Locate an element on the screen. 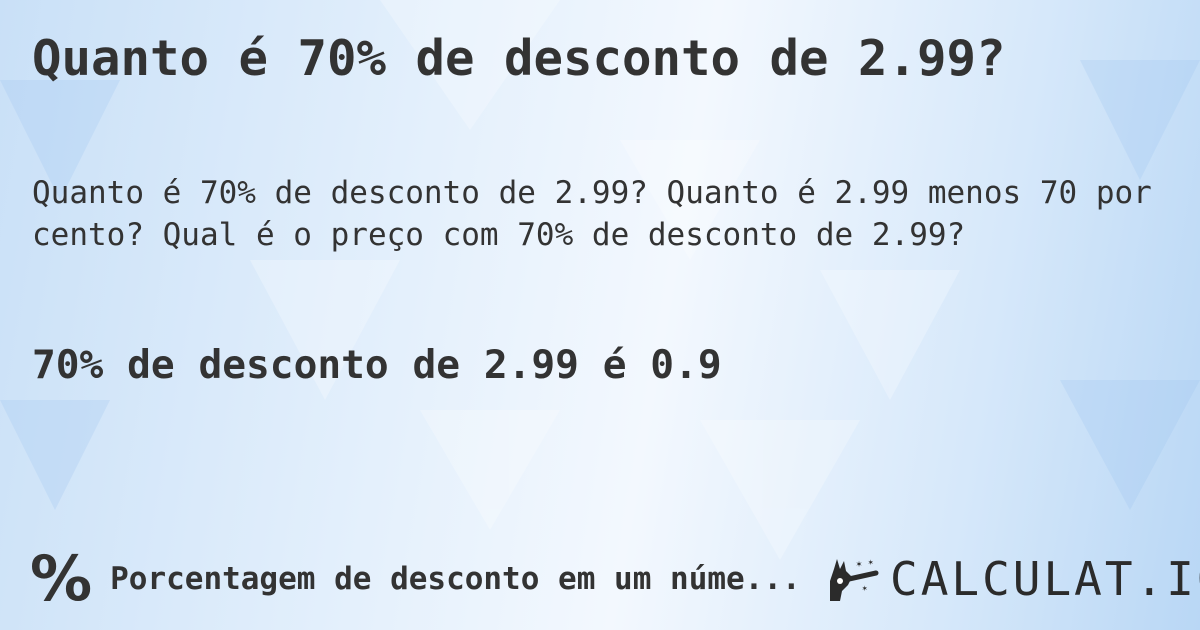  magic-hand-icon: ✶ ✶ ✶ is located at coordinates (854, 579).